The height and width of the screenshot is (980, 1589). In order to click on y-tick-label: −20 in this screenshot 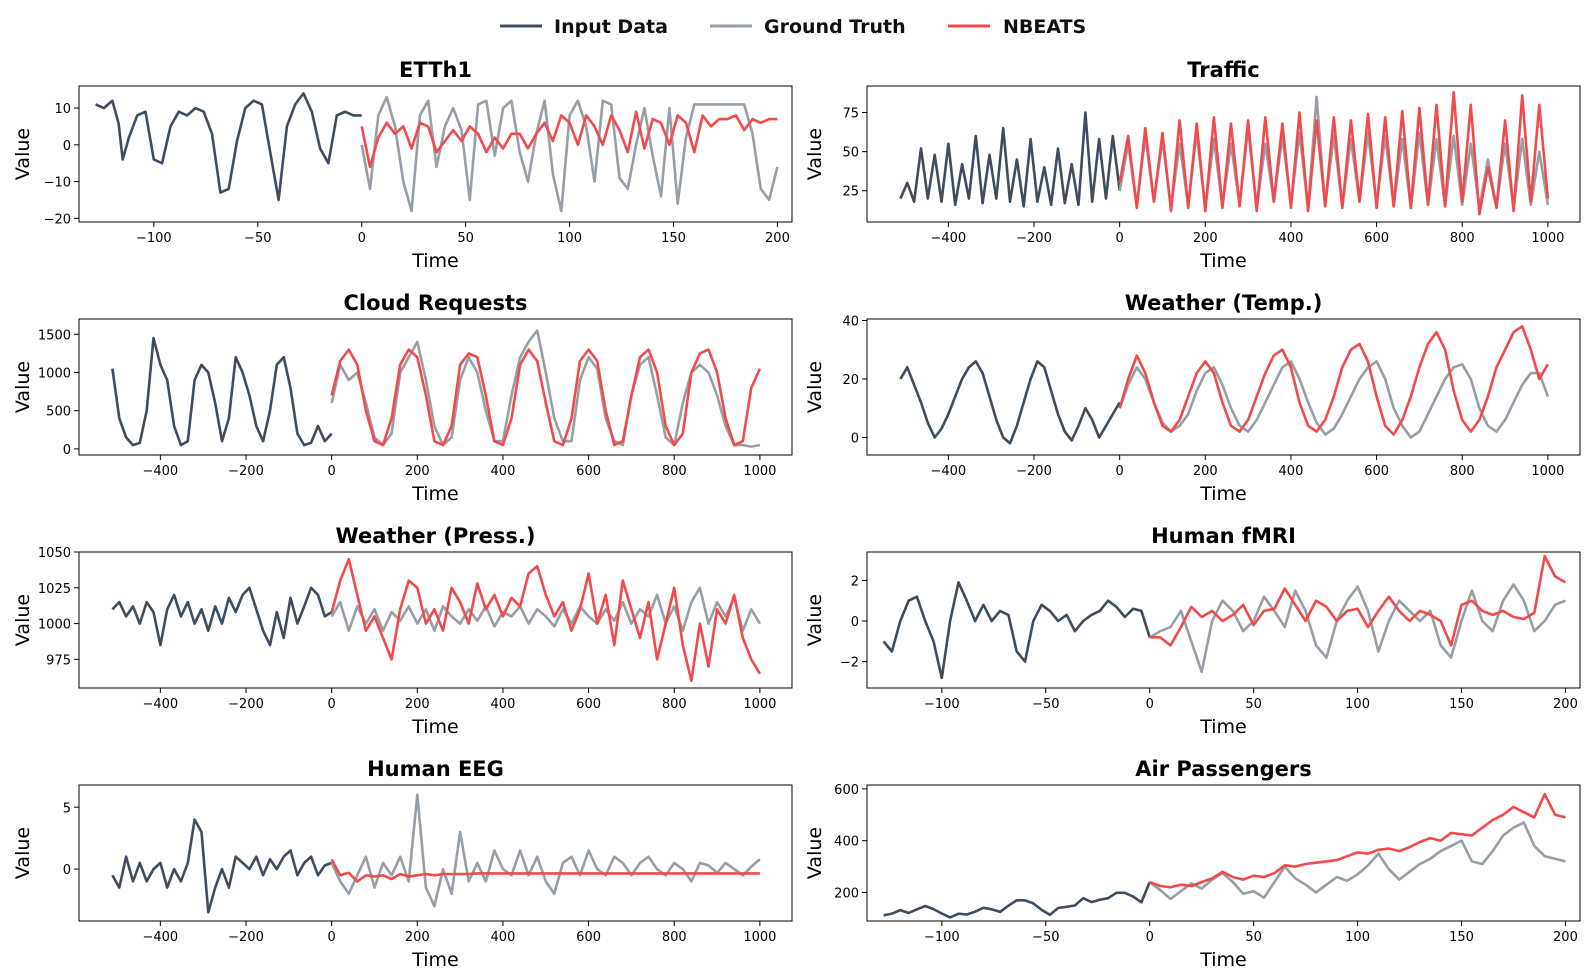, I will do `click(57, 219)`.